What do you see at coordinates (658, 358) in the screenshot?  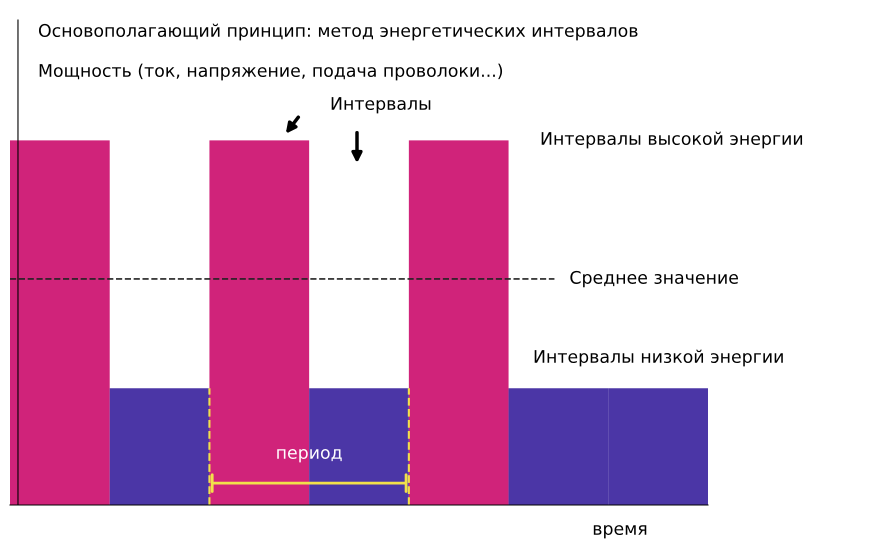 I see `annotation: Интервалы низкой энергии` at bounding box center [658, 358].